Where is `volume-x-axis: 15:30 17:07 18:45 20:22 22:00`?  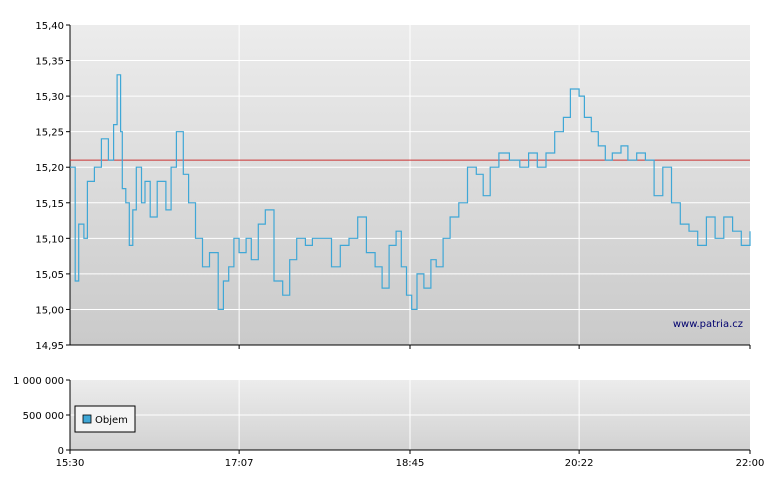
volume-x-axis: 15:30 17:07 18:45 20:22 22:00 is located at coordinates (410, 459).